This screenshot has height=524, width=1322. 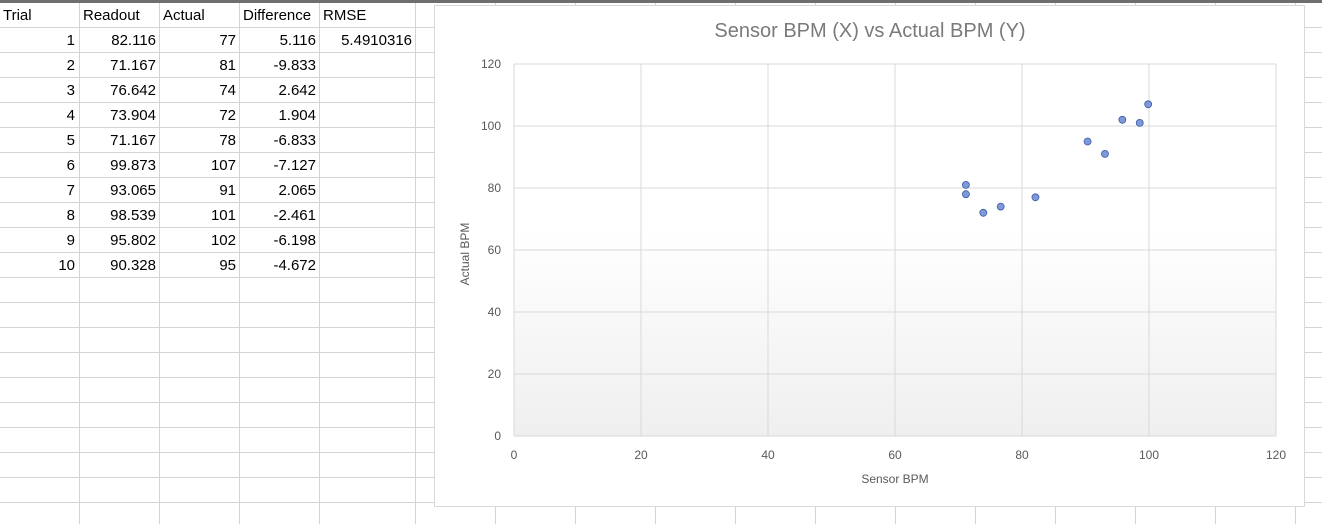 I want to click on cell-difference: -9.833, so click(x=279, y=65).